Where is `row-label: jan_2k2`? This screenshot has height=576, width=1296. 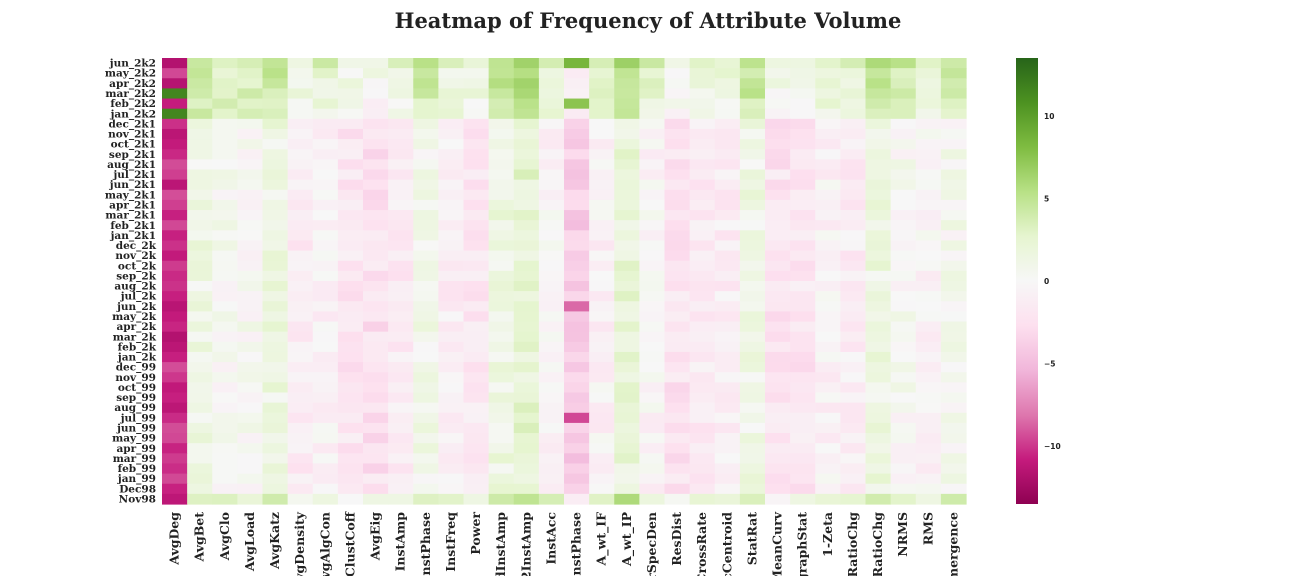
row-label: jan_2k2 is located at coordinates (133, 114).